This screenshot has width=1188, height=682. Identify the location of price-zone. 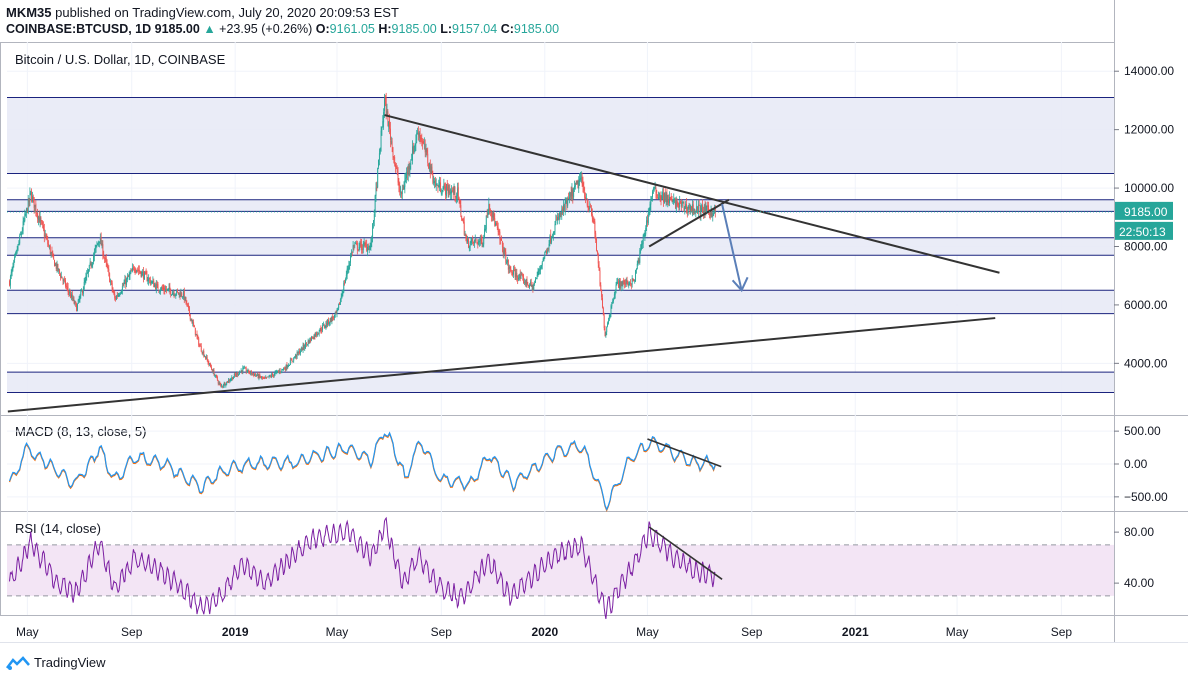
(560, 205).